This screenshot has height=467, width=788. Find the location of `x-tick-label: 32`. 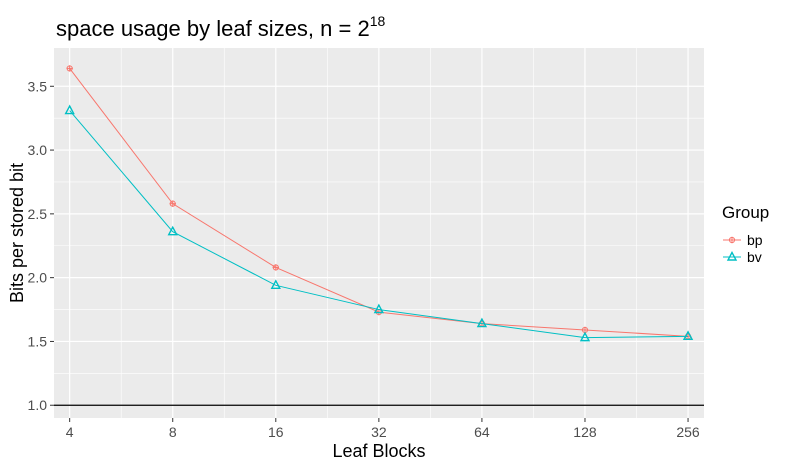

x-tick-label: 32 is located at coordinates (379, 432).